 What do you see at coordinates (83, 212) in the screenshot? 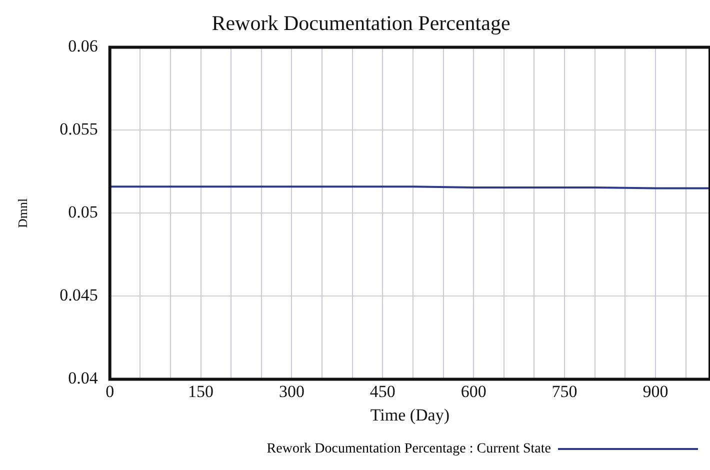
I see `y-tick-label: 0.05` at bounding box center [83, 212].